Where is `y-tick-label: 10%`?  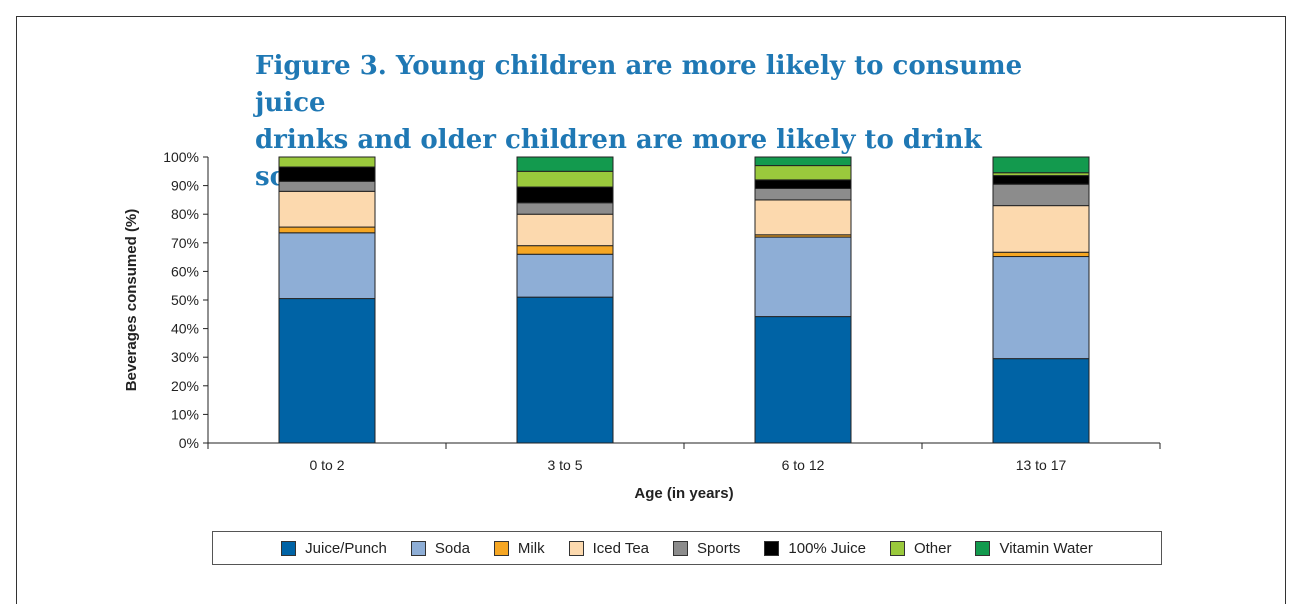
y-tick-label: 10% is located at coordinates (185, 414).